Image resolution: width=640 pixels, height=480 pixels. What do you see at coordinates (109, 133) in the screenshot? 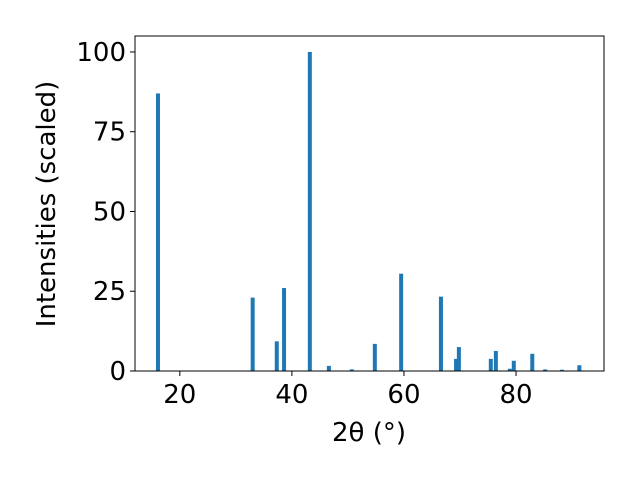
I see `y-tick-label: 75` at bounding box center [109, 133].